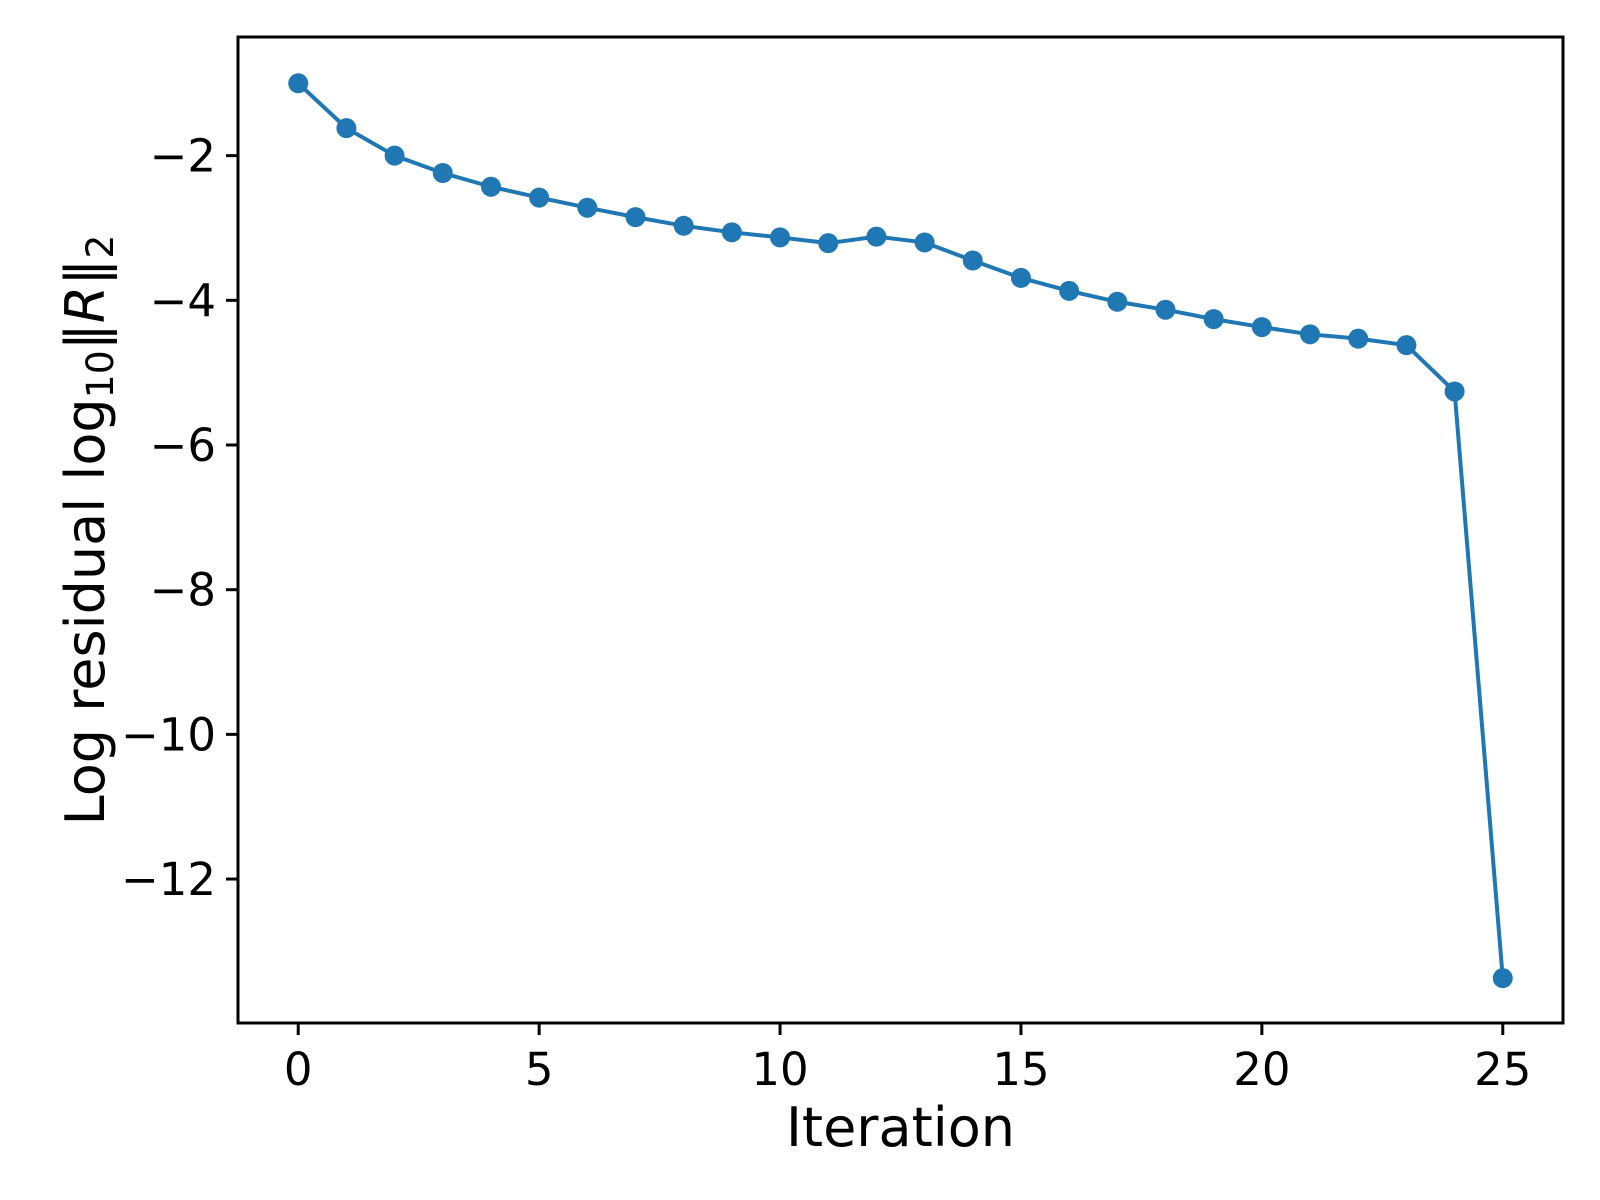 Image resolution: width=1600 pixels, height=1200 pixels. I want to click on y-axis-tick-label: −12, so click(168, 879).